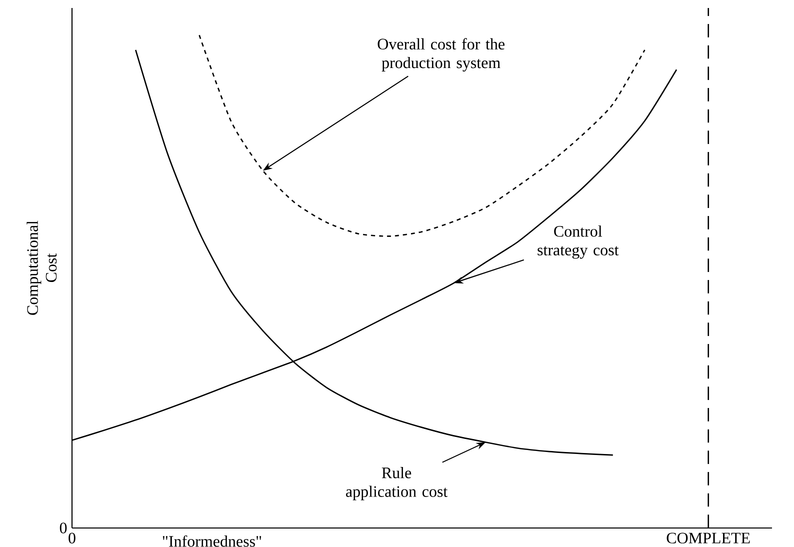 The height and width of the screenshot is (547, 794). Describe the element at coordinates (41, 267) in the screenshot. I see `y-axis-title: Computational Cost` at that location.